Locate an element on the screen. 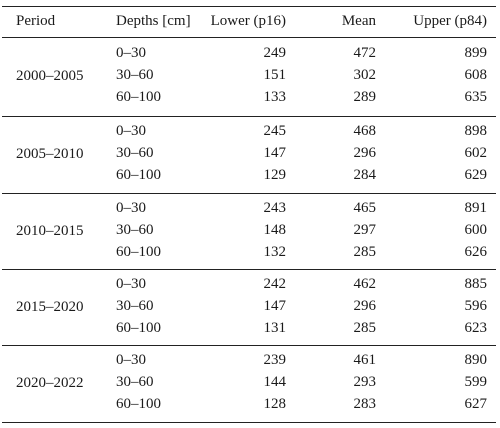 Image resolution: width=500 pixels, height=428 pixels. lower-cell: 249 is located at coordinates (275, 53).